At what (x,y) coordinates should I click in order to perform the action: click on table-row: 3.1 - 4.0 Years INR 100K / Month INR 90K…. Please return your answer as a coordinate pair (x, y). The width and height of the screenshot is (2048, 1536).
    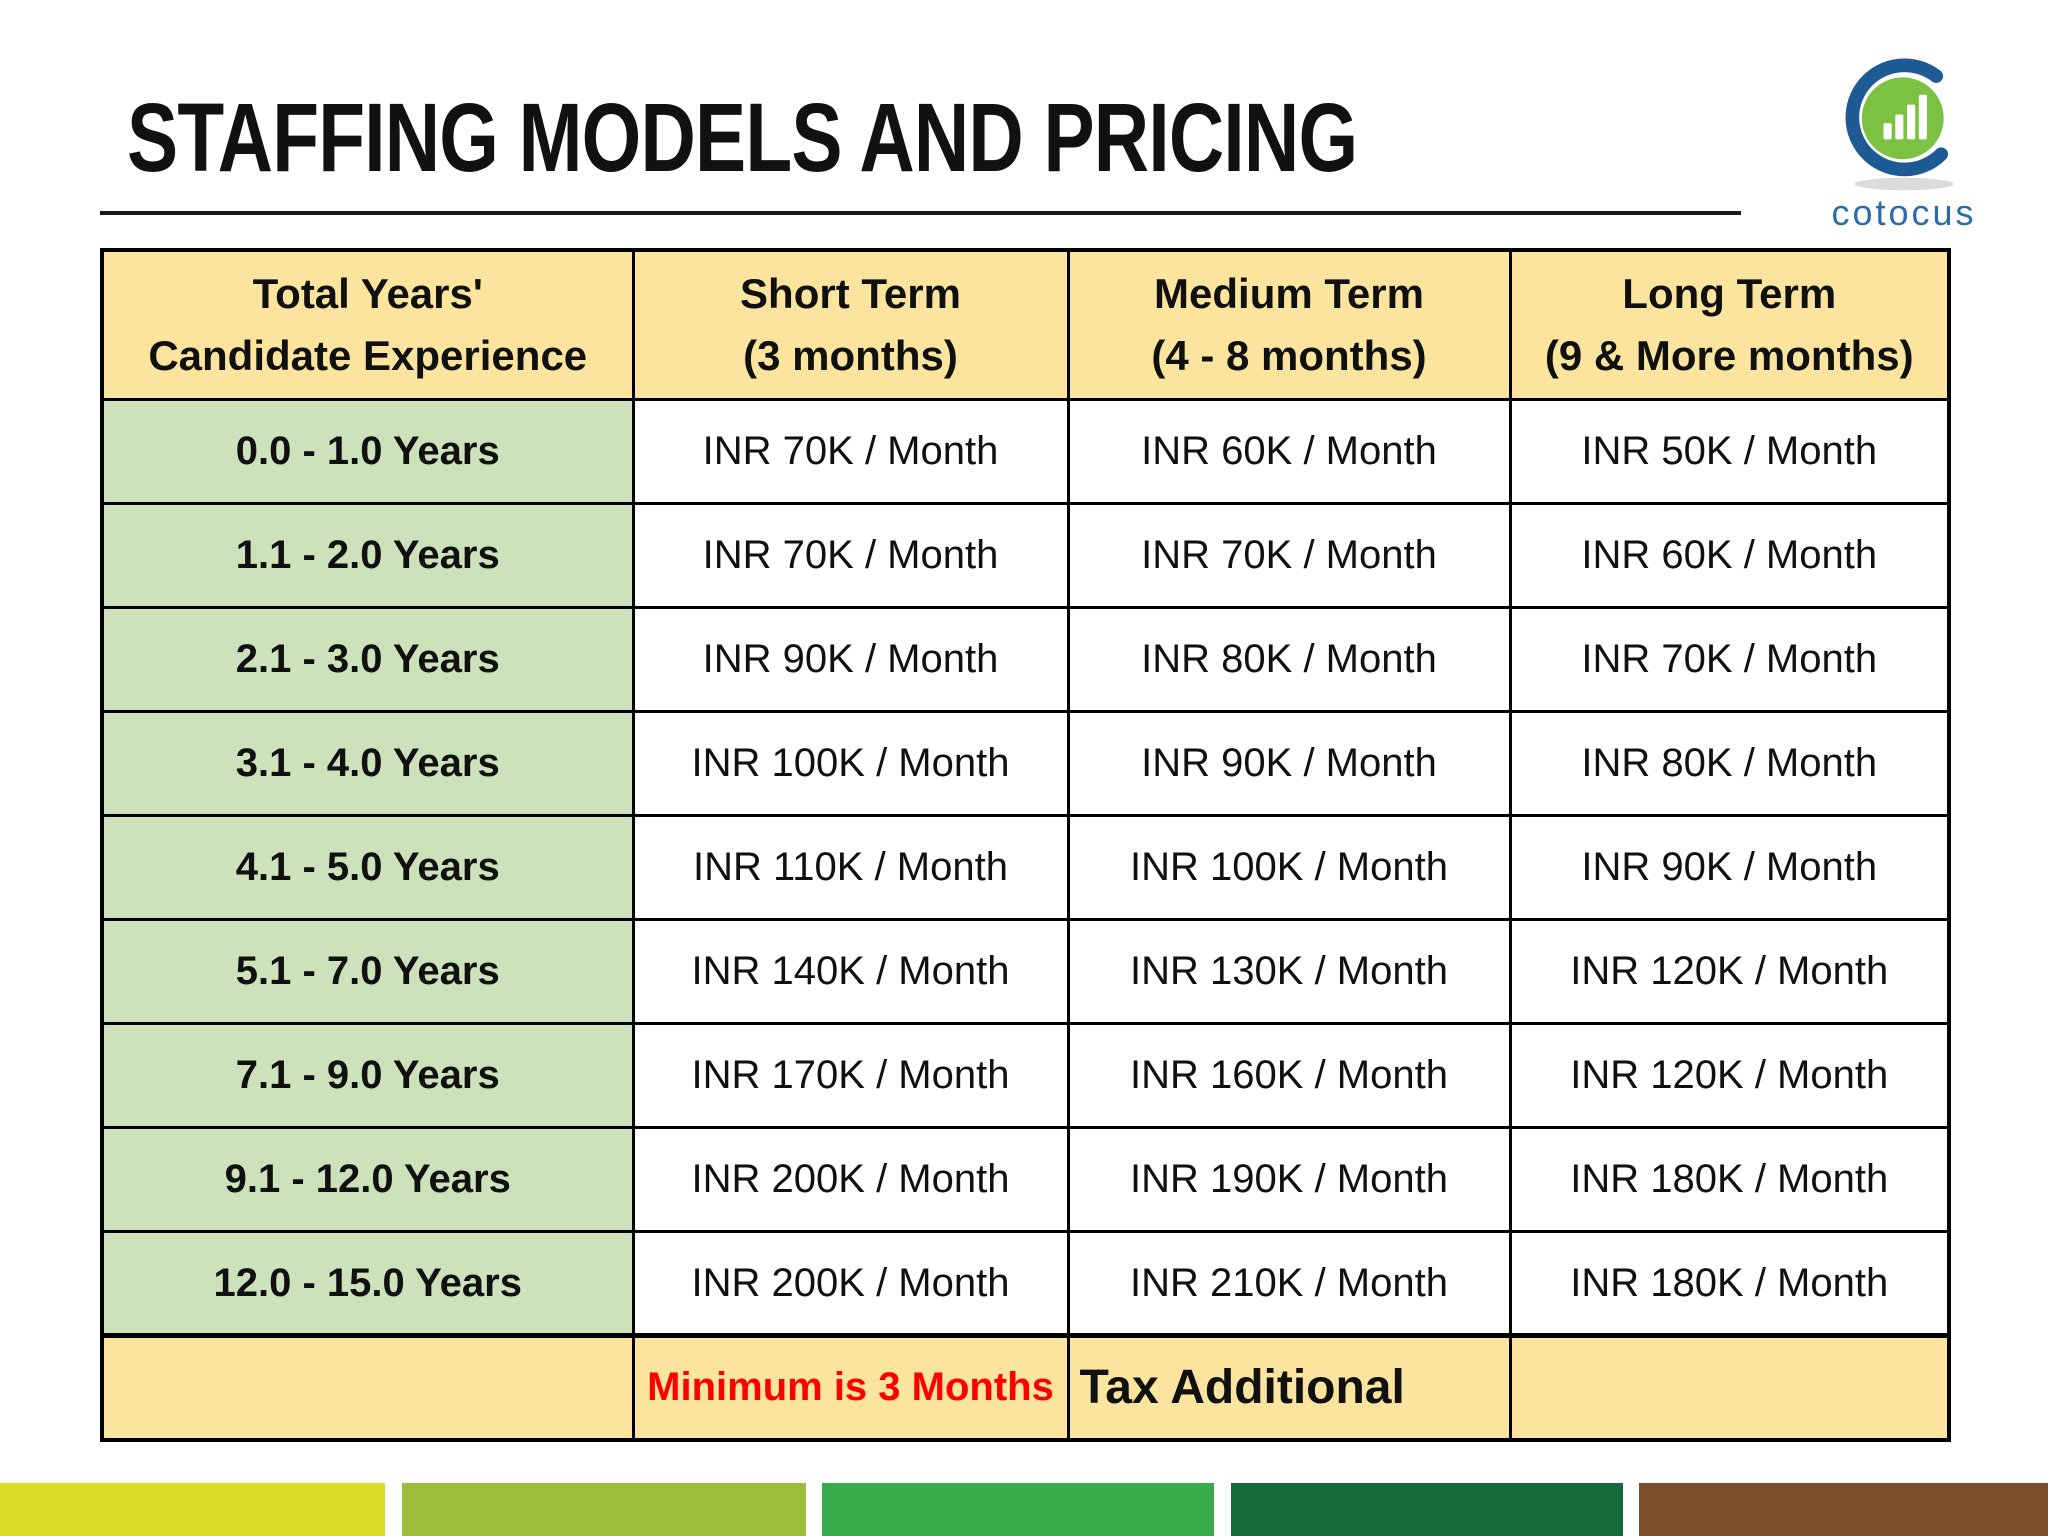
    Looking at the image, I should click on (1025, 763).